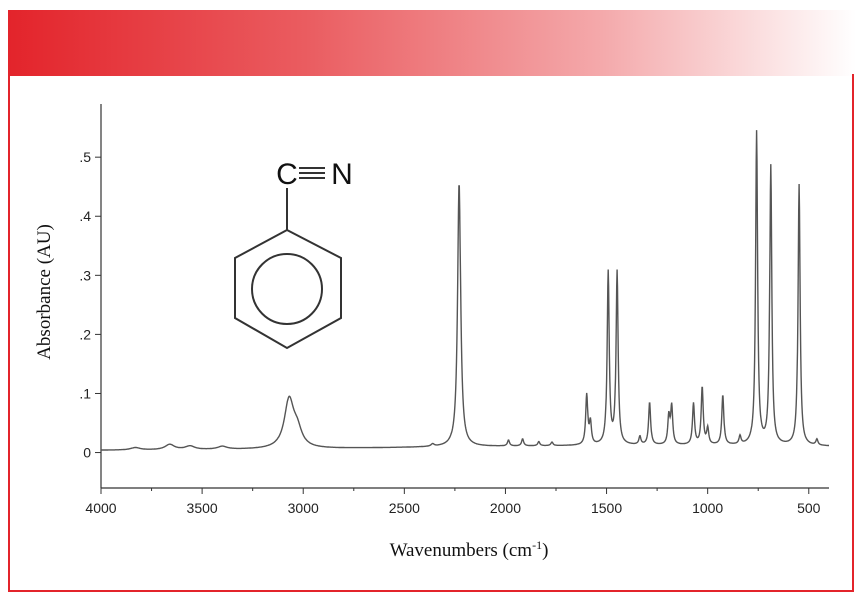  Describe the element at coordinates (202, 508) in the screenshot. I see `x-tick-label: 3500` at that location.